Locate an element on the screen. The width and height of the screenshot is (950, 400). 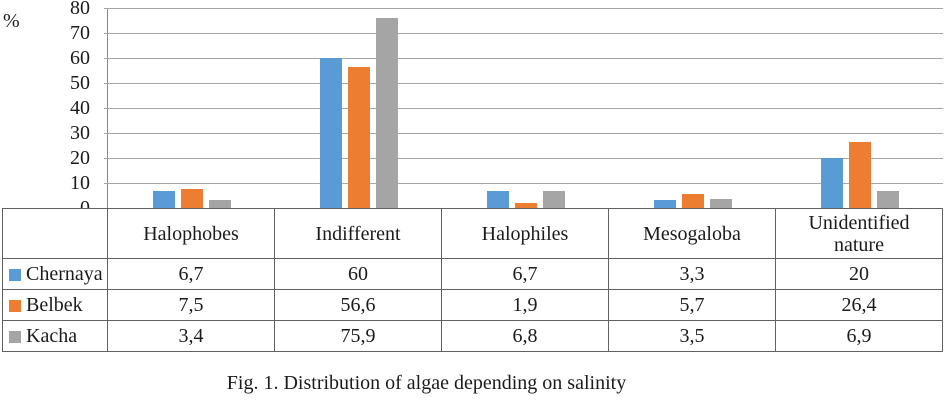
value-cell: 60 is located at coordinates (358, 274).